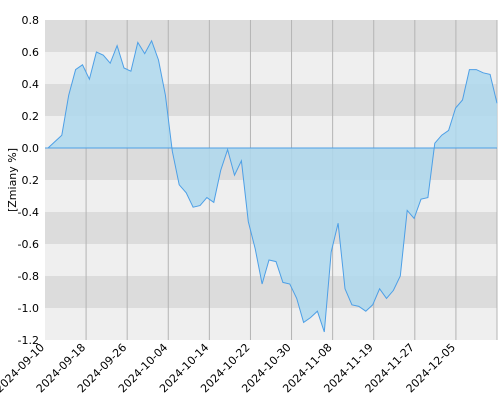 The width and height of the screenshot is (500, 404). I want to click on y-axis-label: [Zmiany %], so click(12, 180).